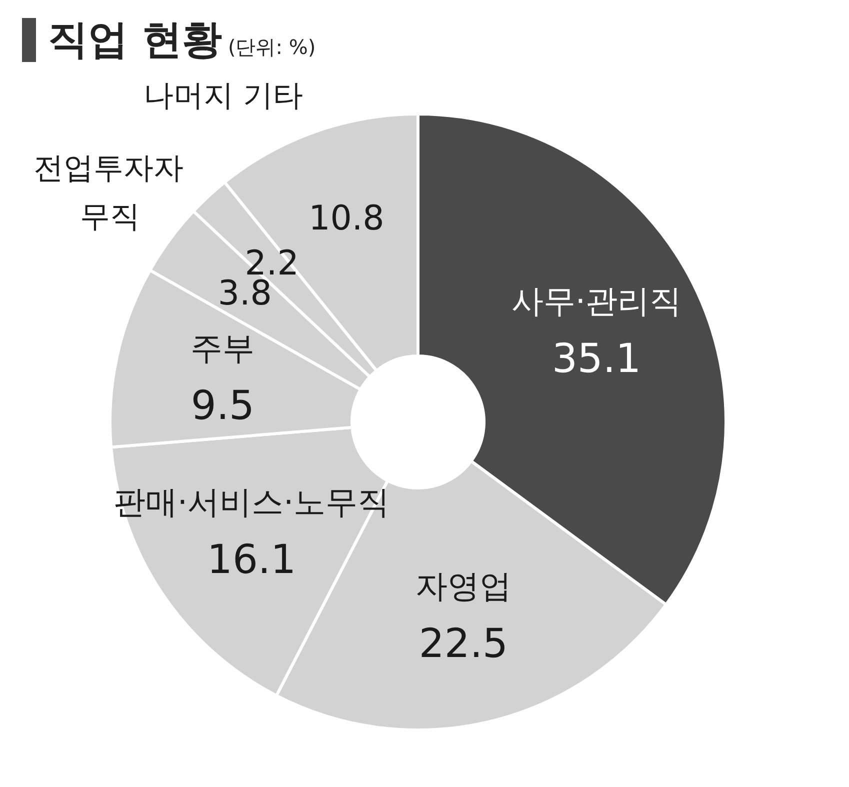  Describe the element at coordinates (110, 216) in the screenshot. I see `slice-label: 무직` at that location.